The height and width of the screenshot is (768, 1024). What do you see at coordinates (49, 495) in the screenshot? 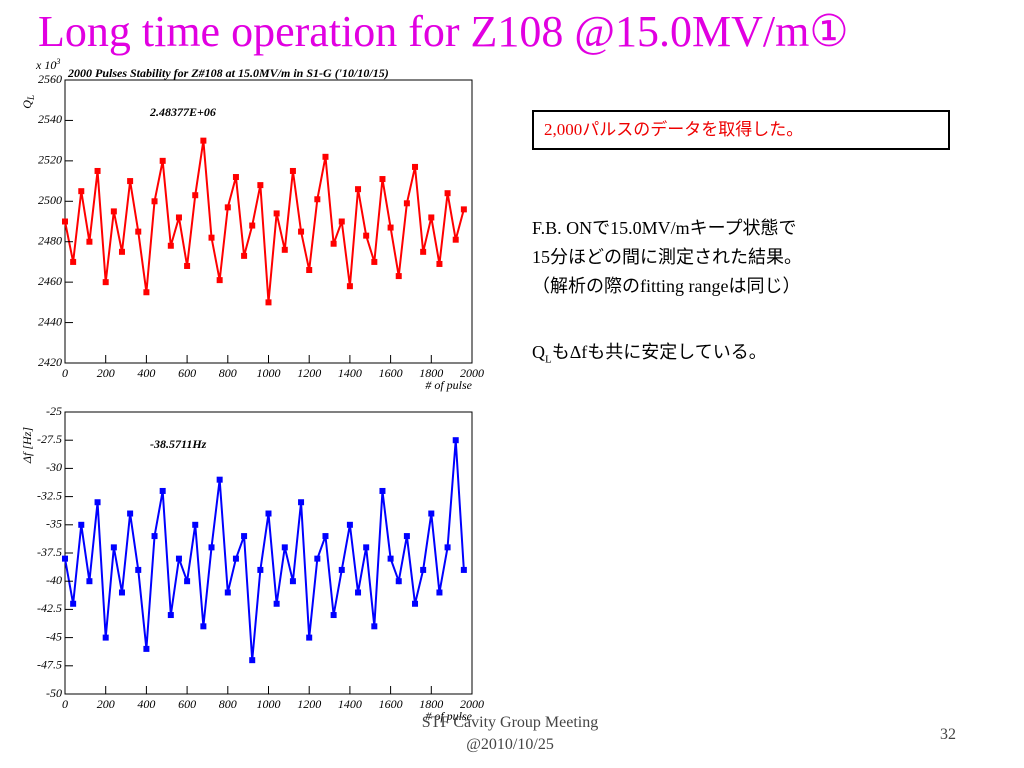
I see `y-tick-label: -32.5` at bounding box center [49, 495].